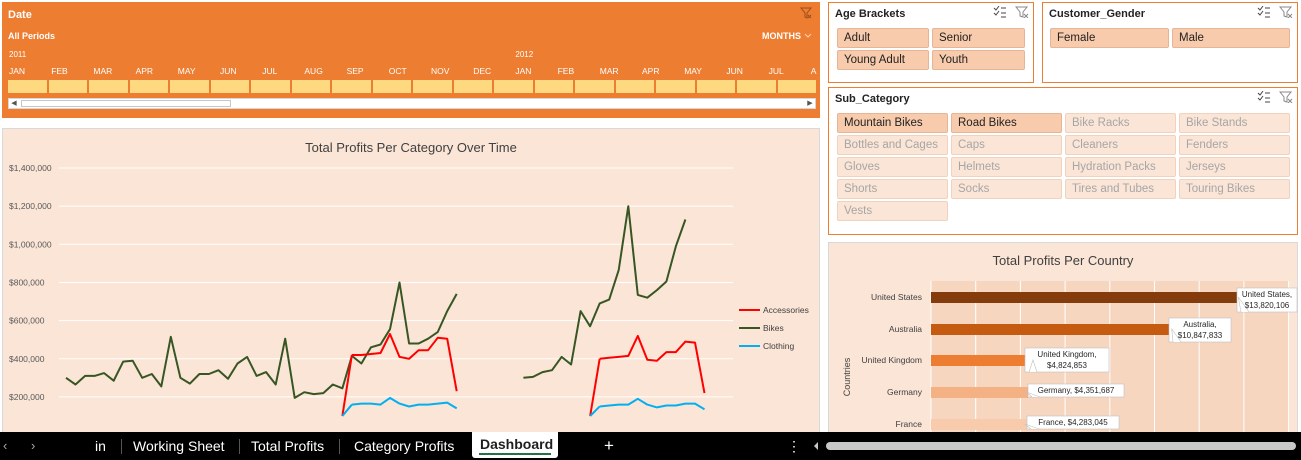  What do you see at coordinates (776, 71) in the screenshot?
I see `timeline-month-label: JUL` at bounding box center [776, 71].